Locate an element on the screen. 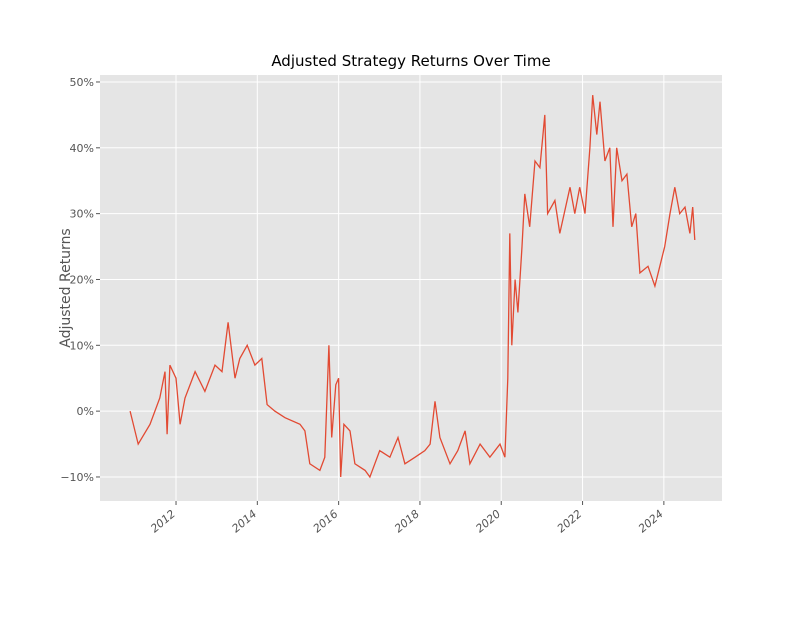 Image resolution: width=803 pixels, height=632 pixels. y-tick-label: 40% is located at coordinates (82, 148).